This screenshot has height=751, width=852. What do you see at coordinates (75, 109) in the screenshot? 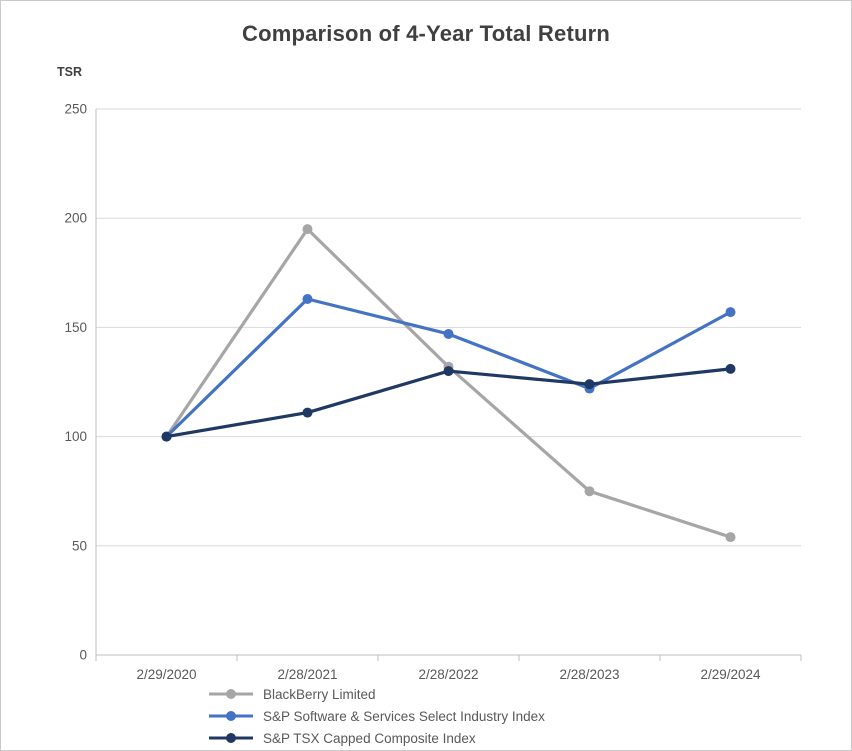
I see `y-tick-label: 250` at bounding box center [75, 109].